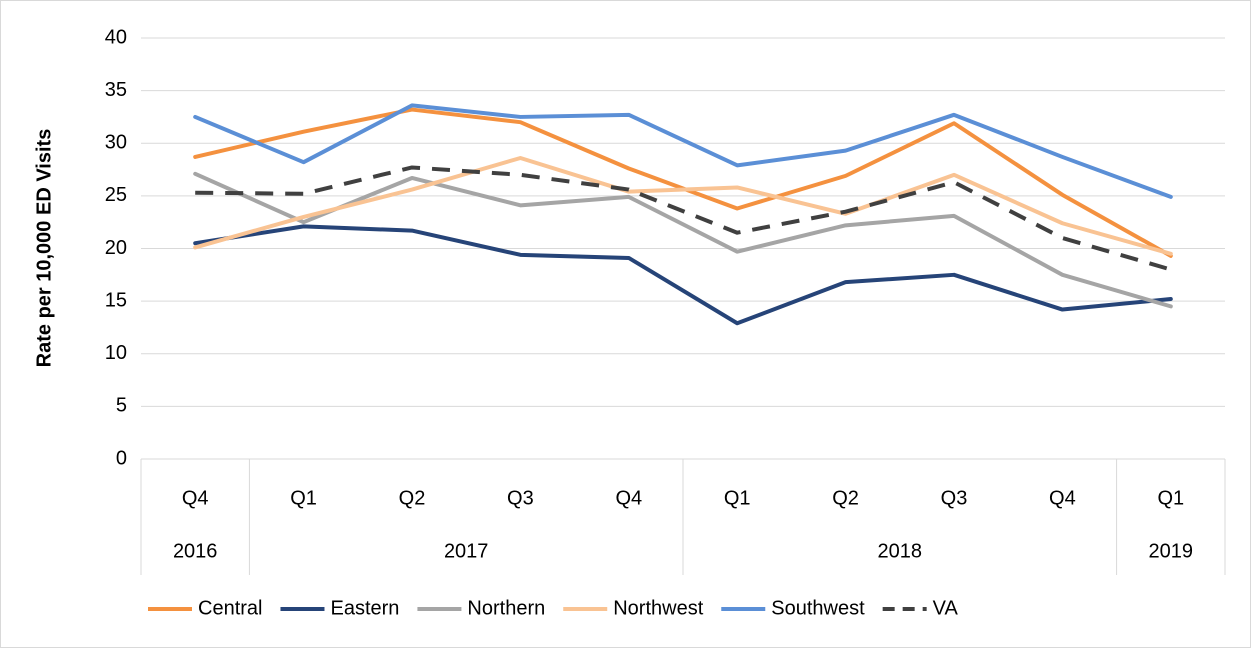  I want to click on y-tick-label: 40, so click(116, 37).